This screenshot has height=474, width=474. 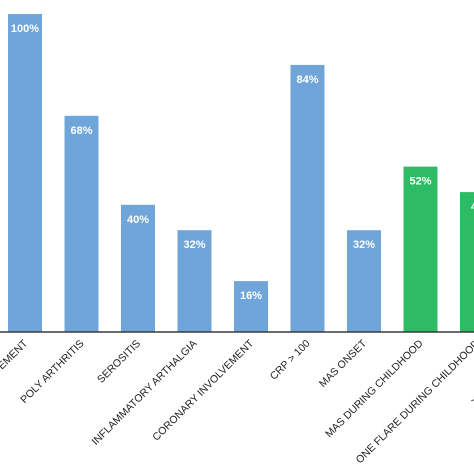 What do you see at coordinates (203, 390) in the screenshot?
I see `tick-label-5: CORONARY INVOLVEMENT` at bounding box center [203, 390].